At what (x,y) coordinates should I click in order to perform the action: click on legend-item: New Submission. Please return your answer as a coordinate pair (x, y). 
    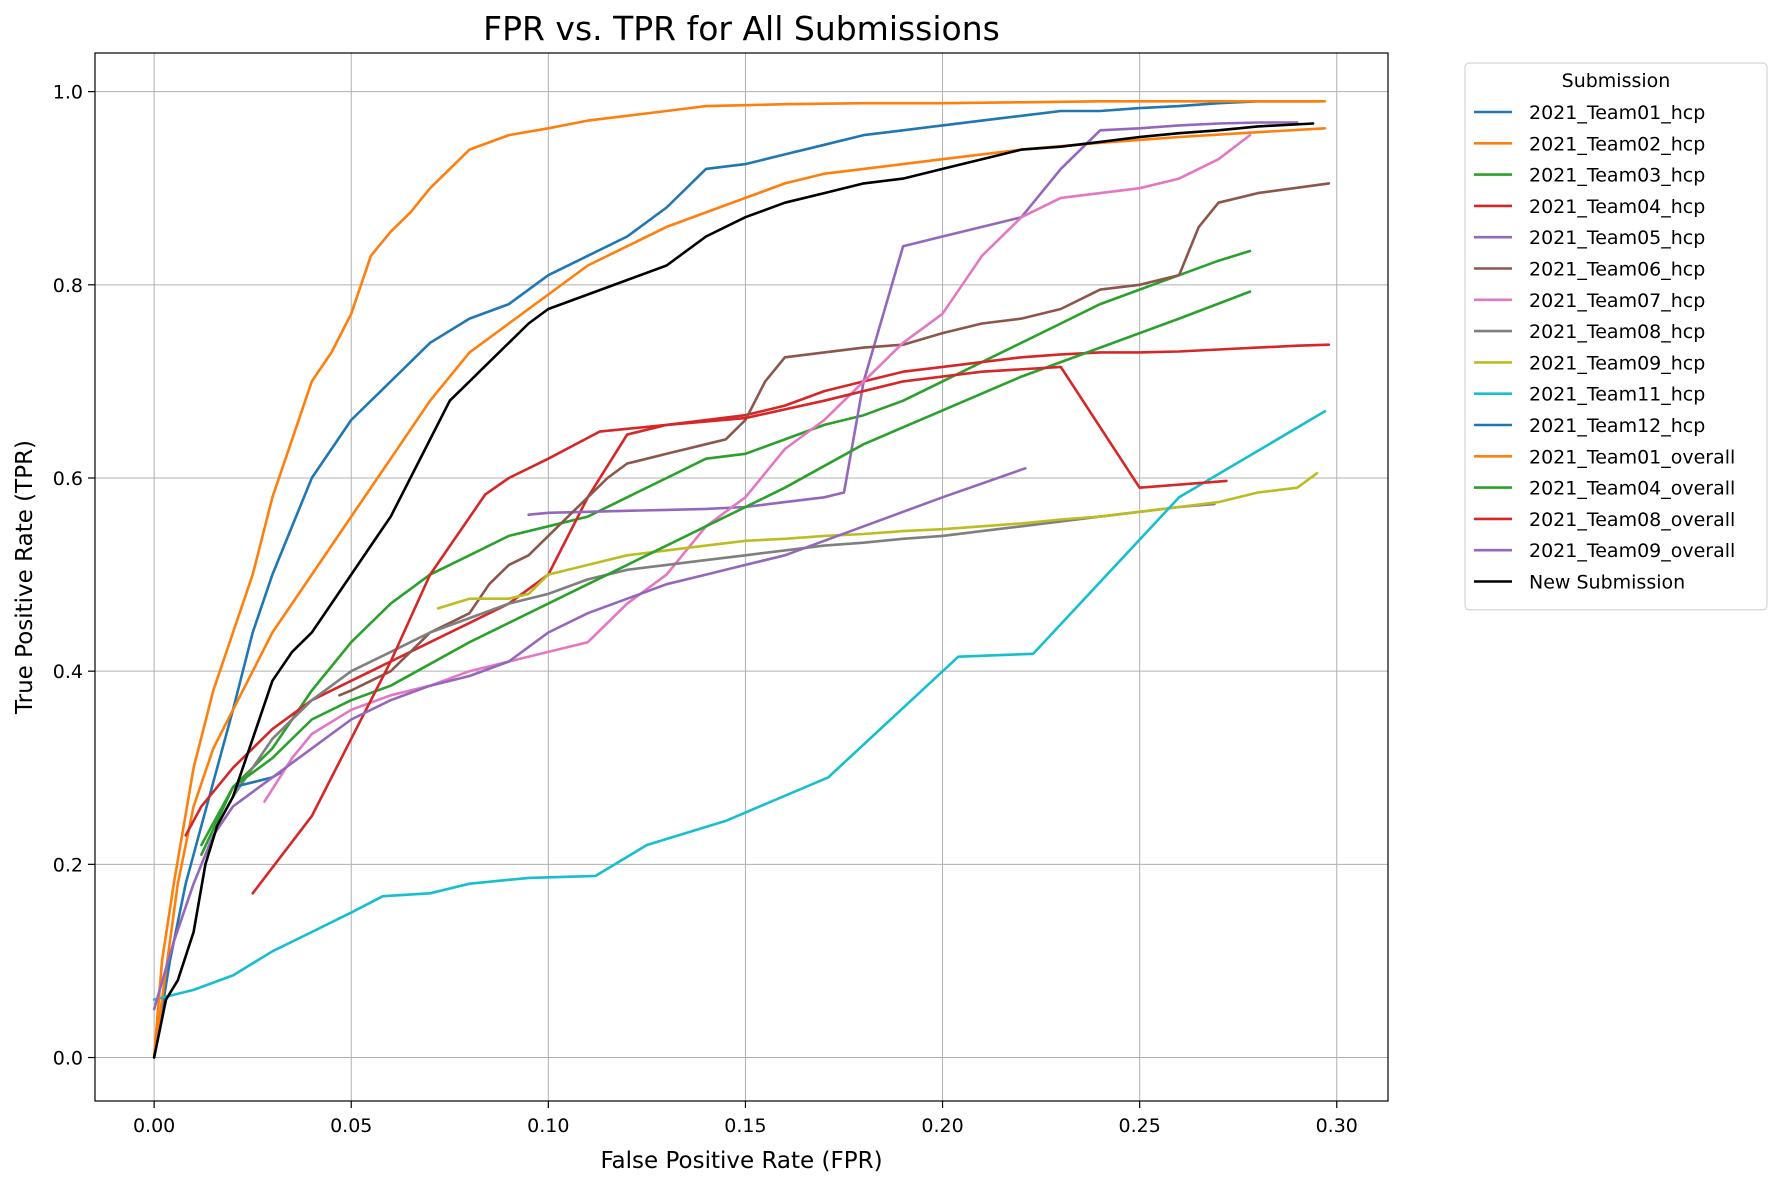
    Looking at the image, I should click on (1579, 583).